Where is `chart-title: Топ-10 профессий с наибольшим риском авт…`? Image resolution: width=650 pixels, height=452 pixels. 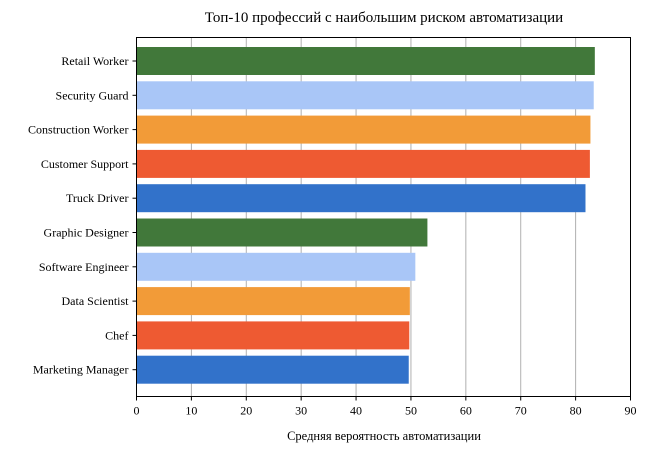 chart-title: Топ-10 профессий с наибольшим риском авт… is located at coordinates (384, 18).